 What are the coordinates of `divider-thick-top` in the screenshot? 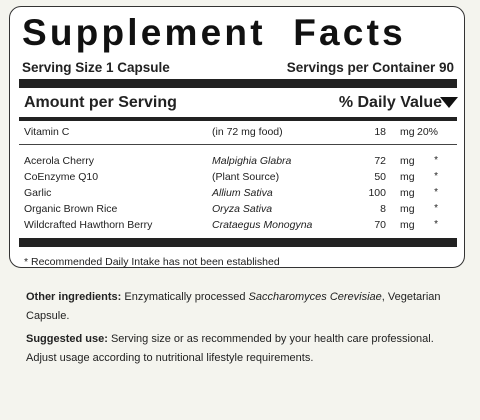 It's located at (238, 83).